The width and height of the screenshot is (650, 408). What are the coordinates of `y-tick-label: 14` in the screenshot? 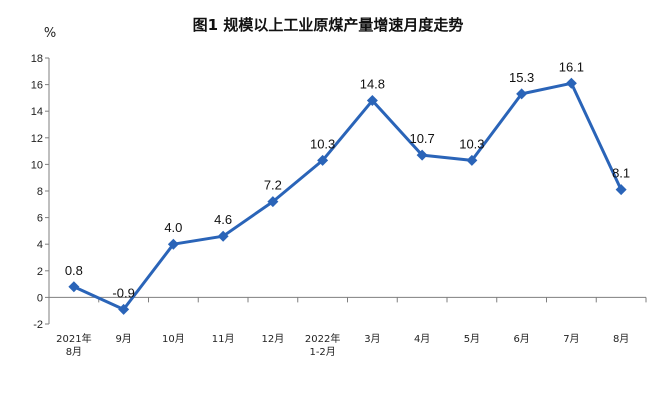 It's located at (37, 112).